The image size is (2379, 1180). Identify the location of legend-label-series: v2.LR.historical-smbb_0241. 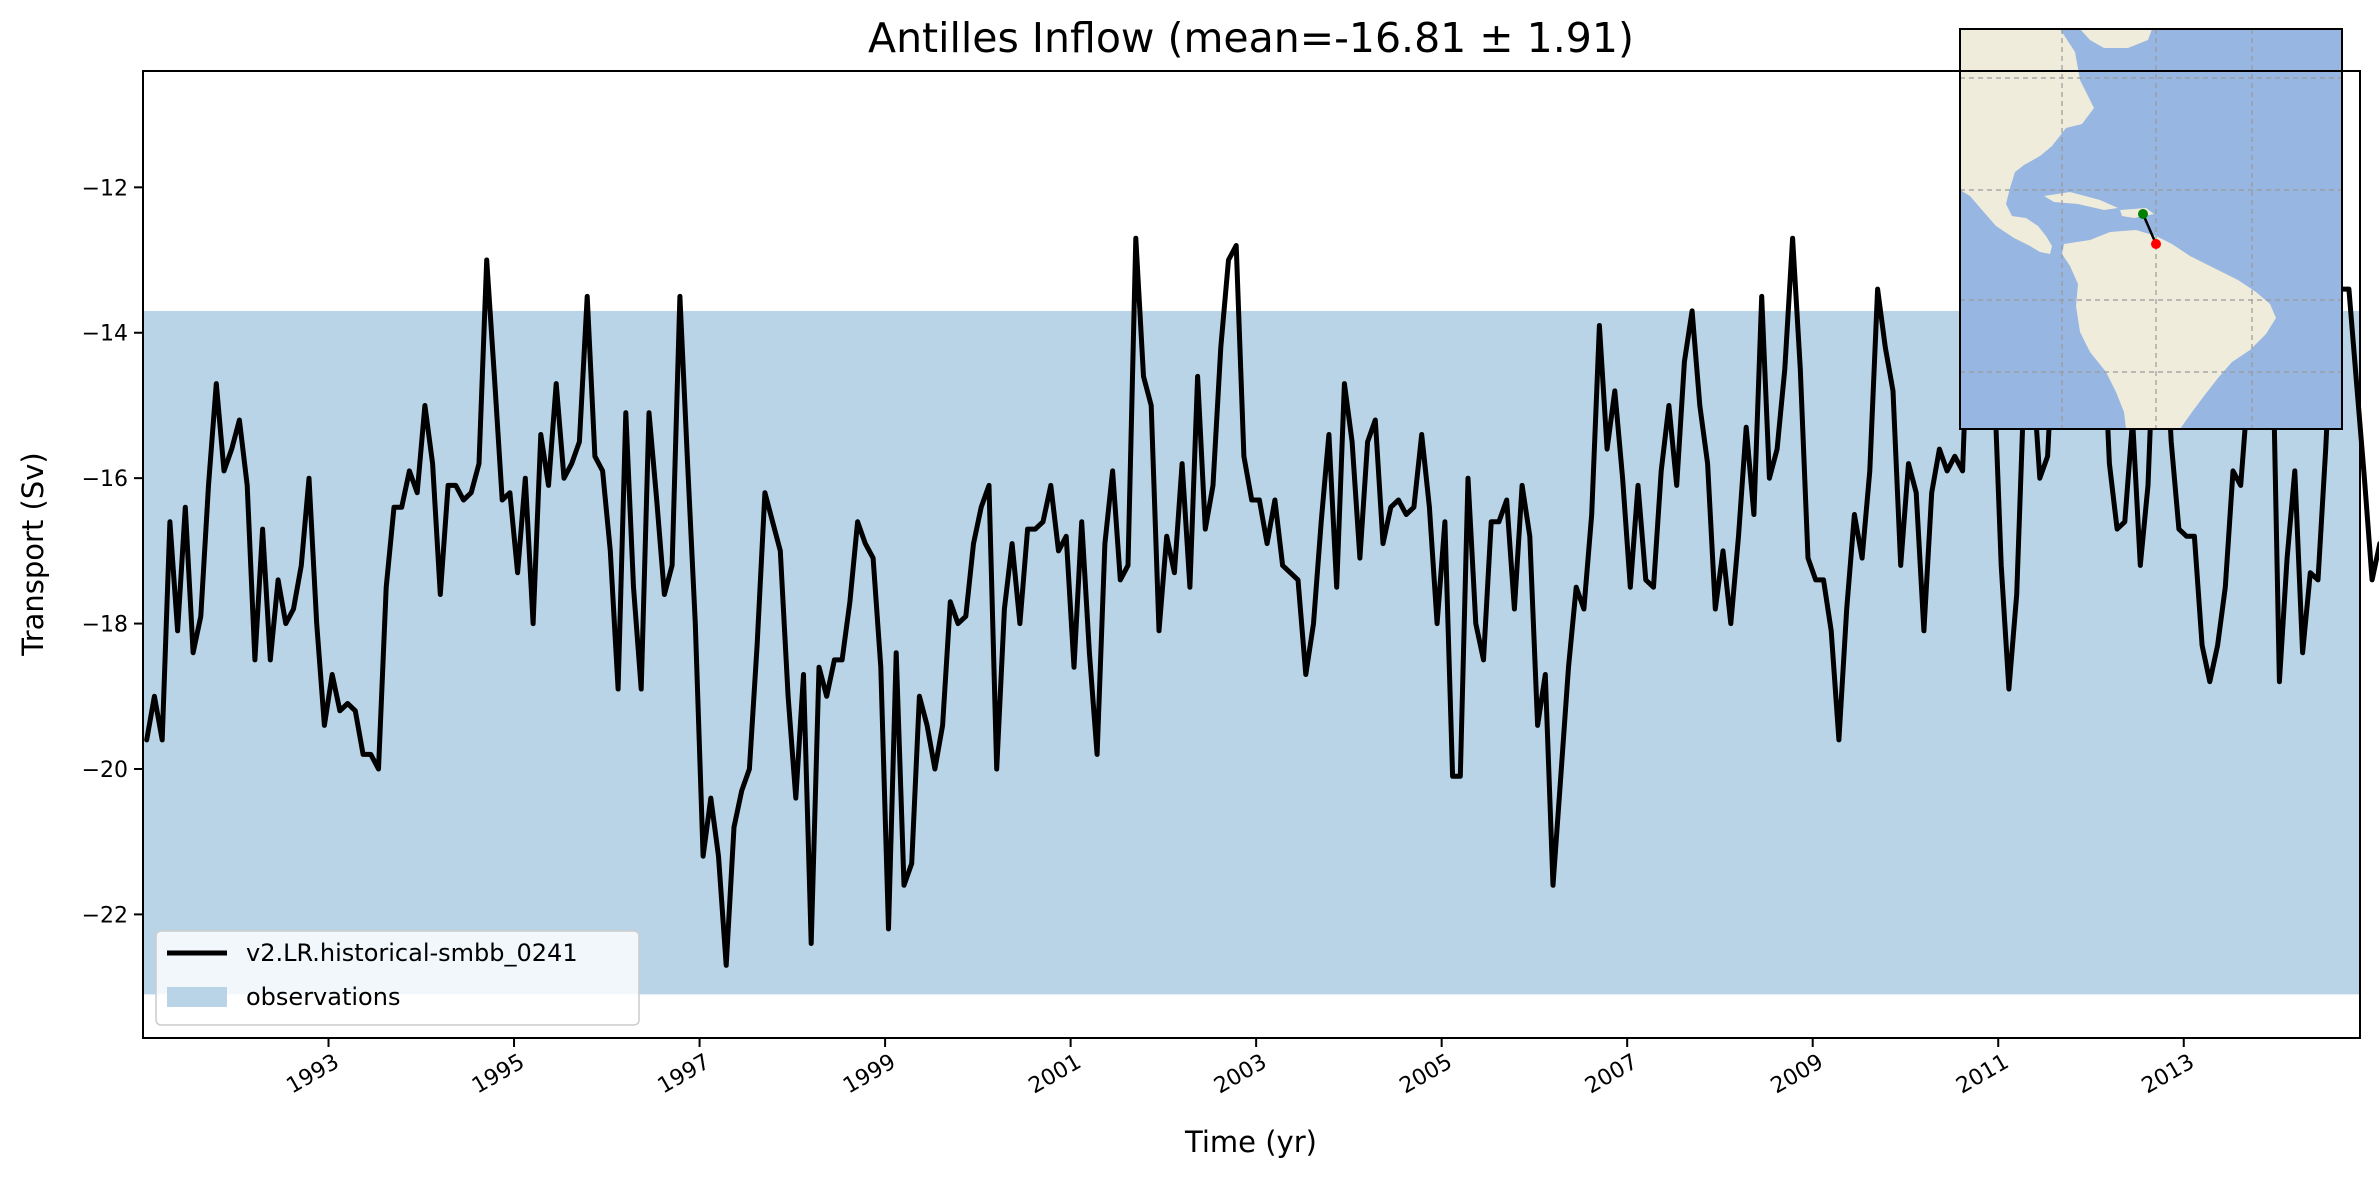
(412, 953).